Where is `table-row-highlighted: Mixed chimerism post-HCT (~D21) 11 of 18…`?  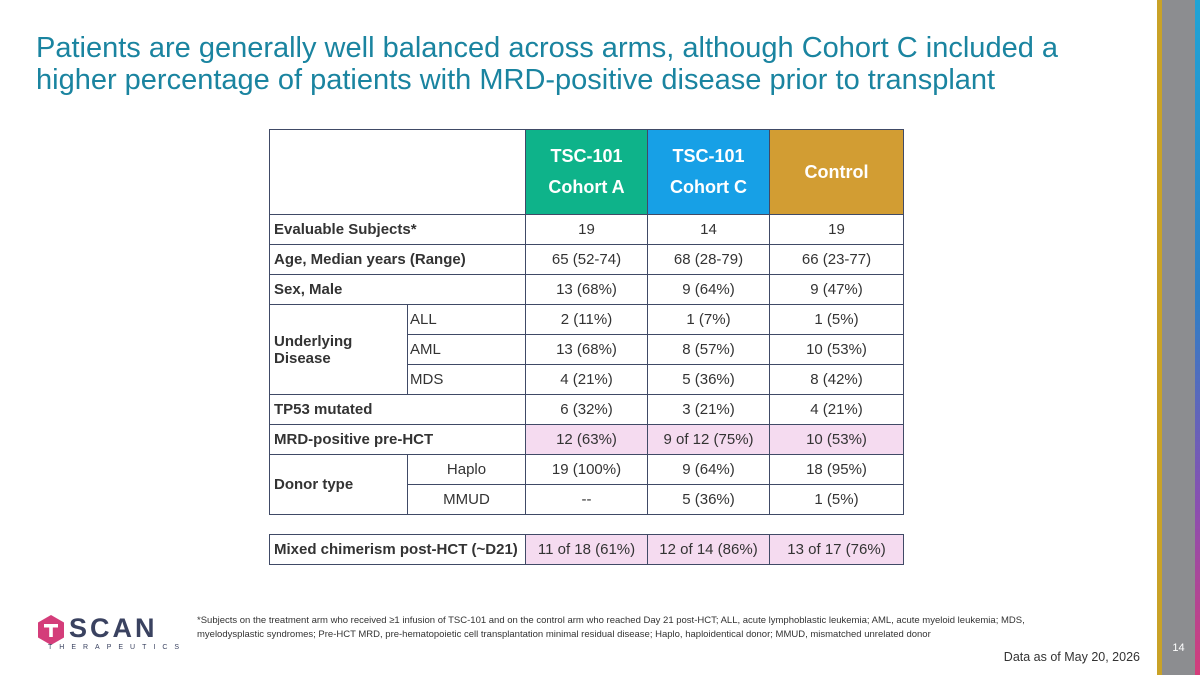 table-row-highlighted: Mixed chimerism post-HCT (~D21) 11 of 18… is located at coordinates (586, 549).